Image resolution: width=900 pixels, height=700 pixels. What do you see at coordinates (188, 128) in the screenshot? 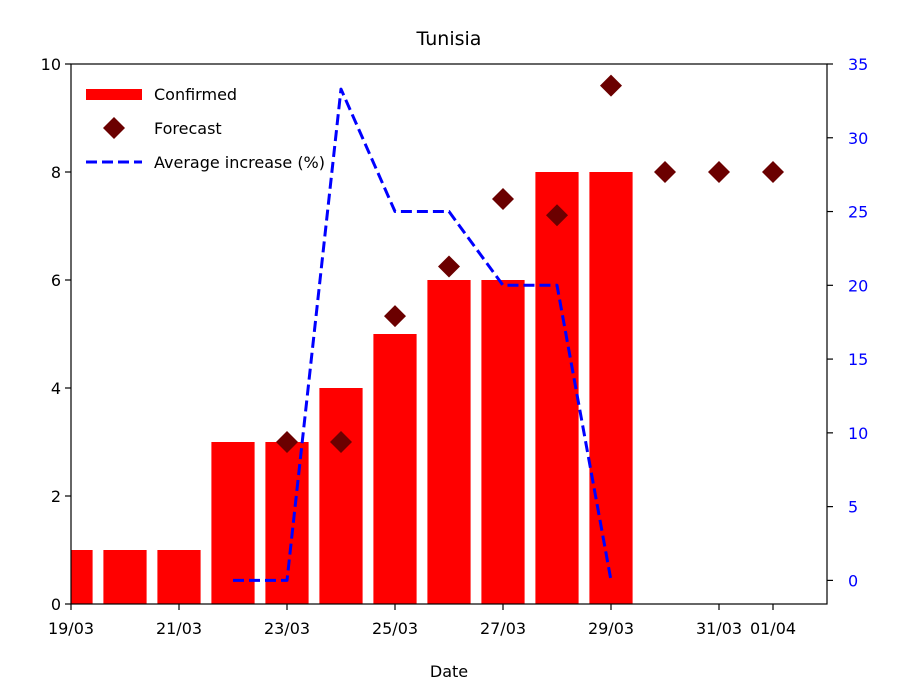
I see `legend-label: Forecast` at bounding box center [188, 128].